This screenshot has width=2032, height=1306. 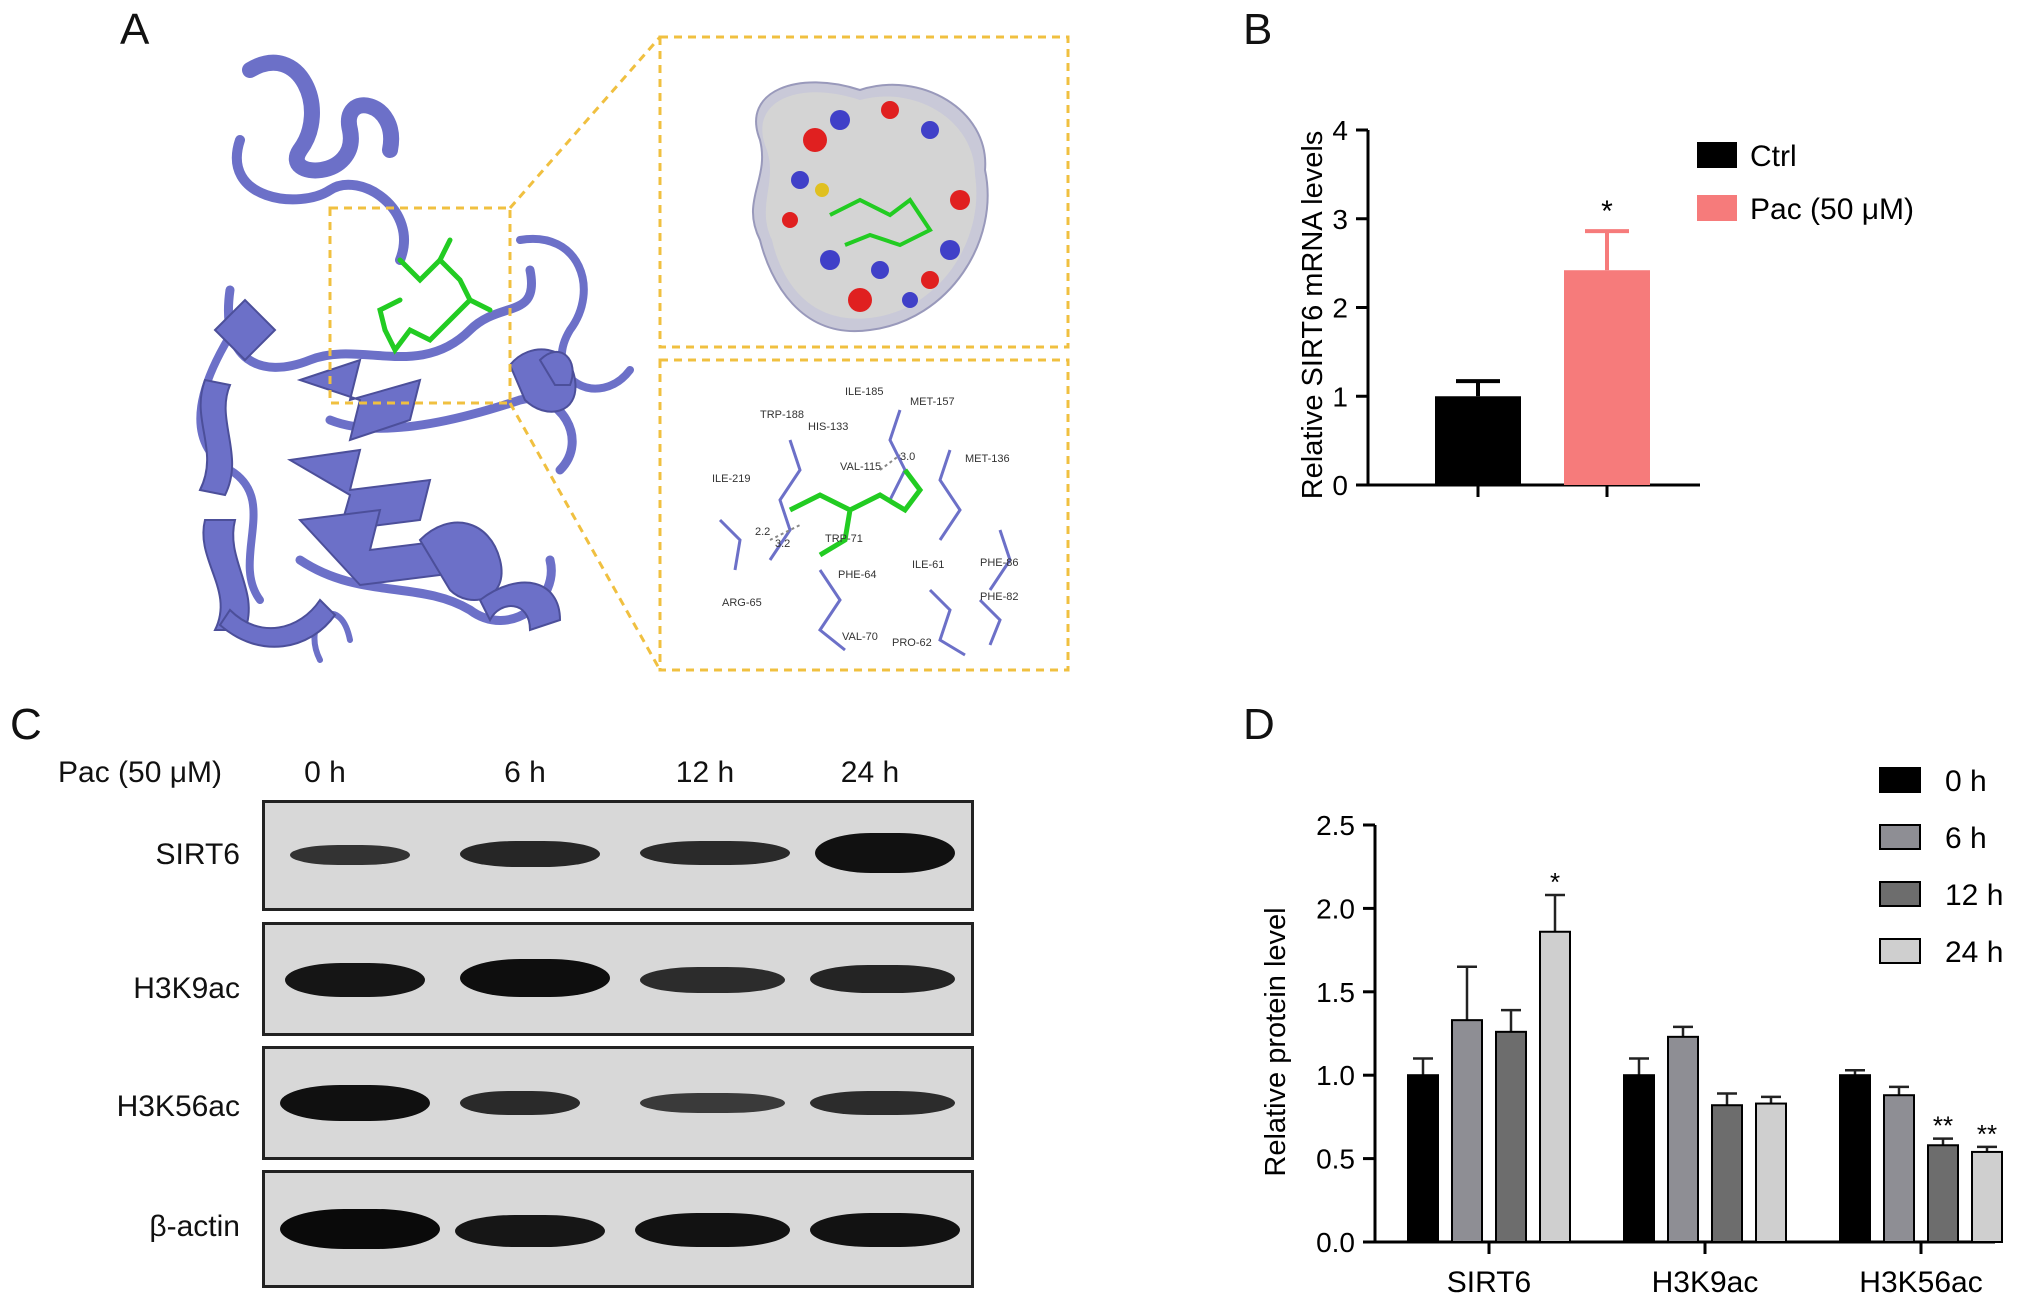 I want to click on y-tick-label: 1.5, so click(x=1335, y=992).